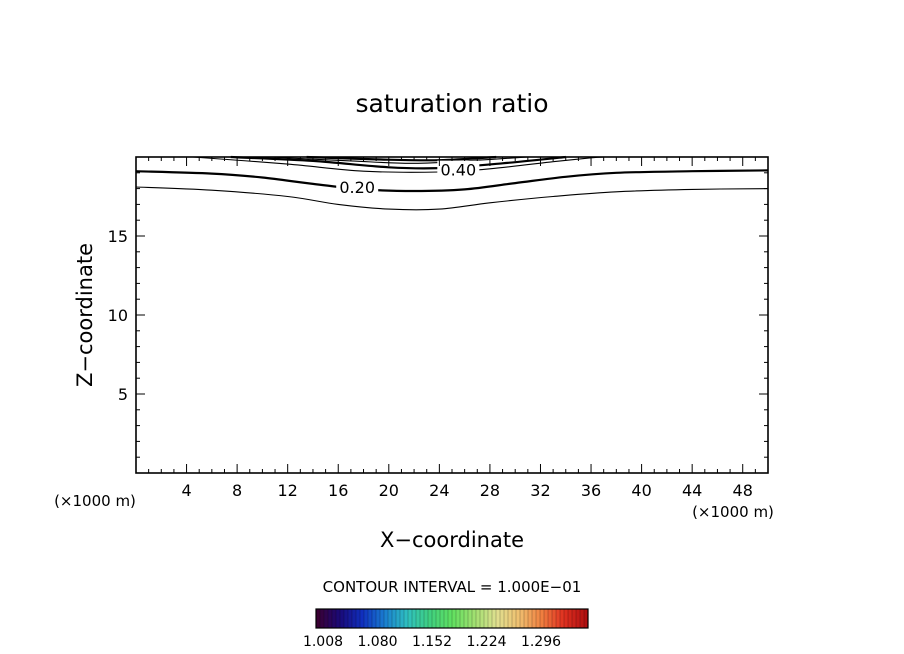 The image size is (904, 654). Describe the element at coordinates (641, 490) in the screenshot. I see `x-tick-label: 40` at that location.